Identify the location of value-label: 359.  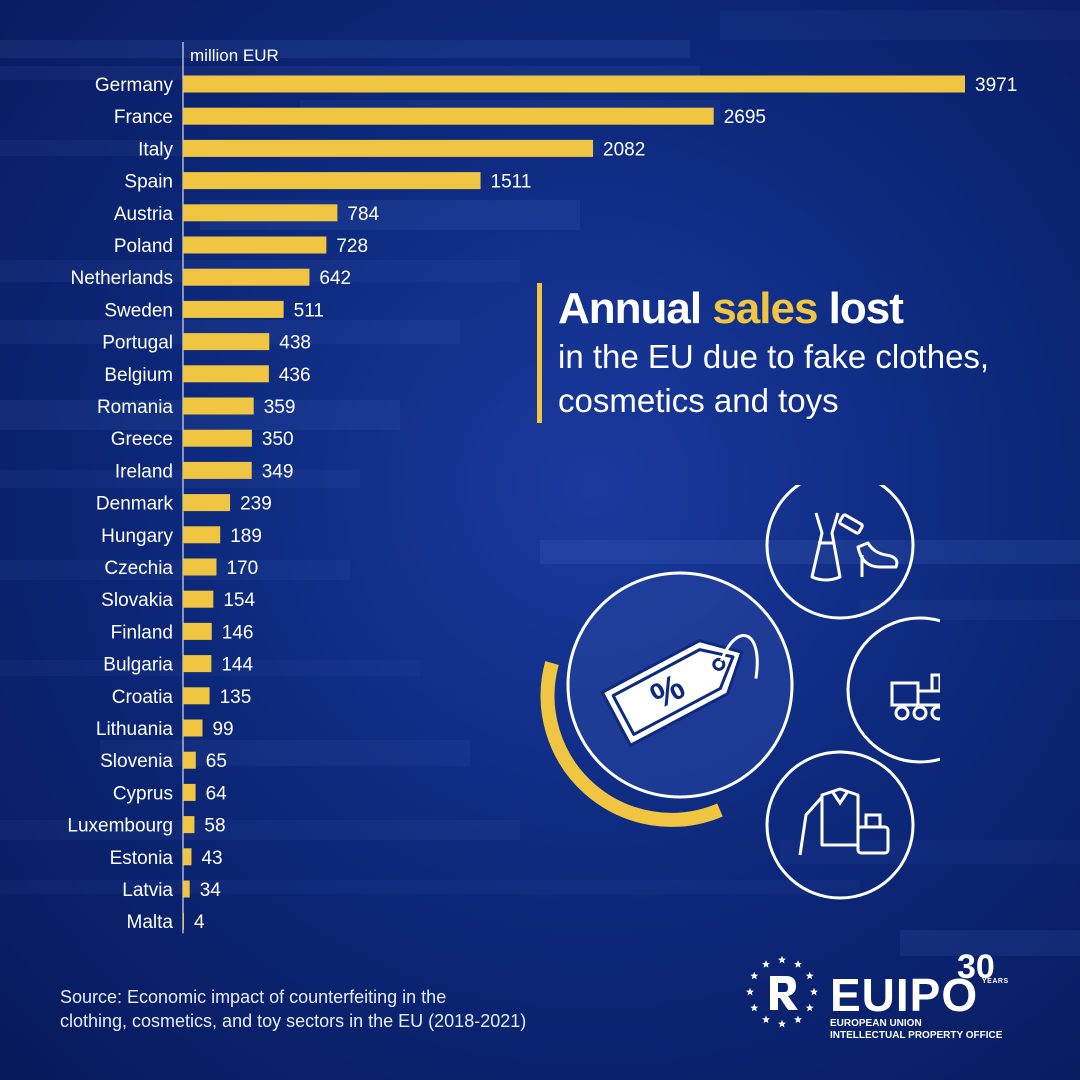
(280, 407).